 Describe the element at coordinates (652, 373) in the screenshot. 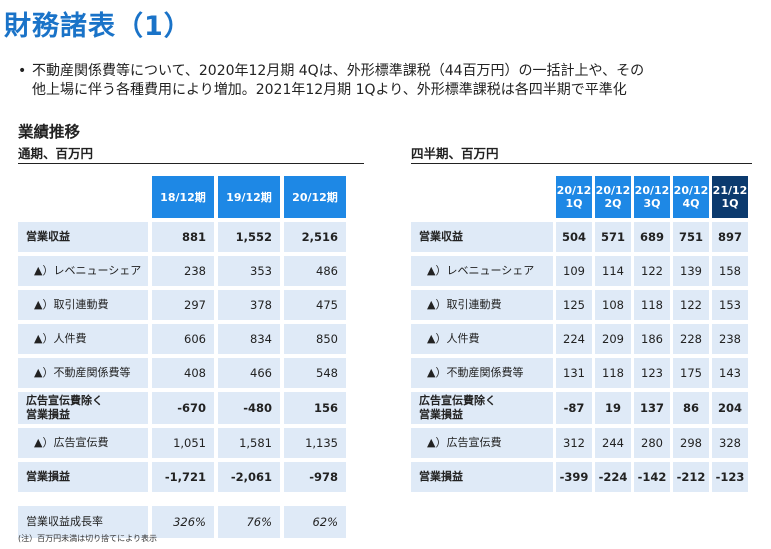

I see `cell-value: 123` at that location.